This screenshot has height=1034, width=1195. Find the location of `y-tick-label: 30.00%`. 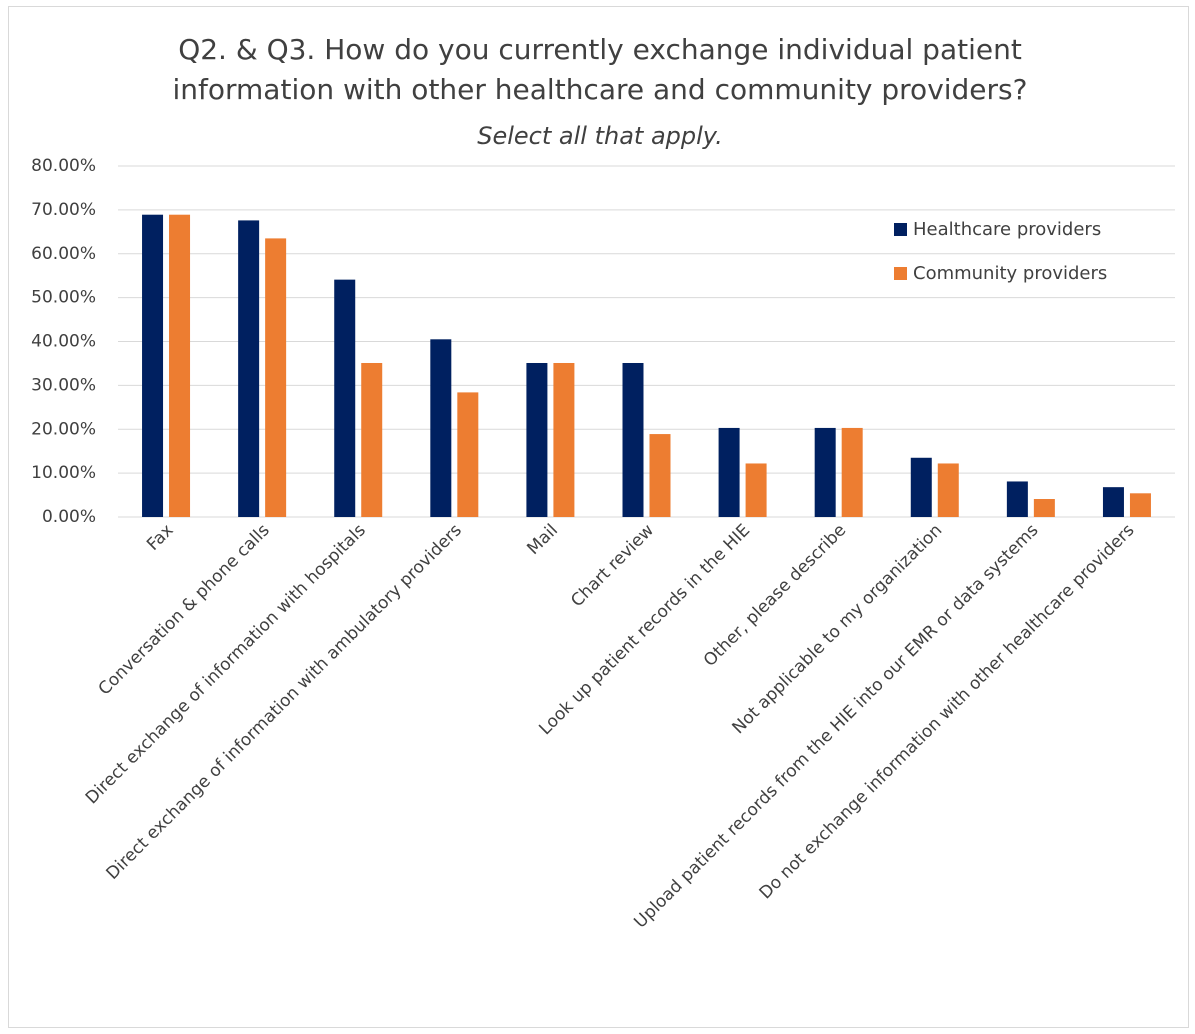

y-tick-label: 30.00% is located at coordinates (63, 385).